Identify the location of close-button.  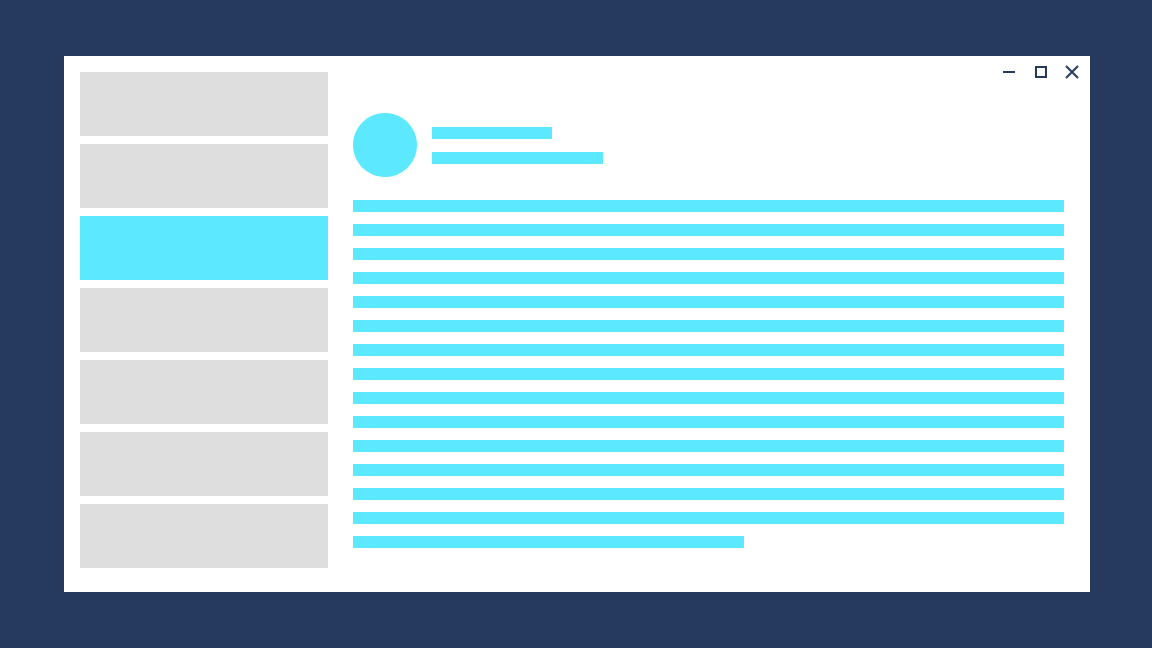
(1072, 72).